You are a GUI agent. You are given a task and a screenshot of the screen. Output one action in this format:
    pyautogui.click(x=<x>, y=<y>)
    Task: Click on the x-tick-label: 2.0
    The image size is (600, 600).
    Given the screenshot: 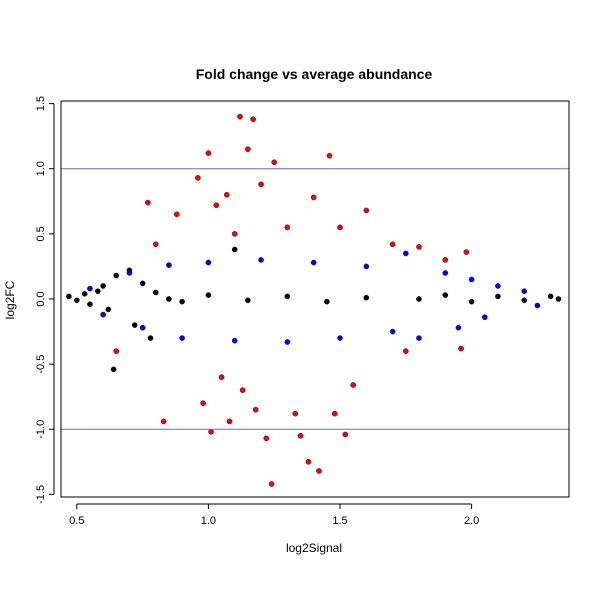 What is the action you would take?
    pyautogui.click(x=471, y=521)
    